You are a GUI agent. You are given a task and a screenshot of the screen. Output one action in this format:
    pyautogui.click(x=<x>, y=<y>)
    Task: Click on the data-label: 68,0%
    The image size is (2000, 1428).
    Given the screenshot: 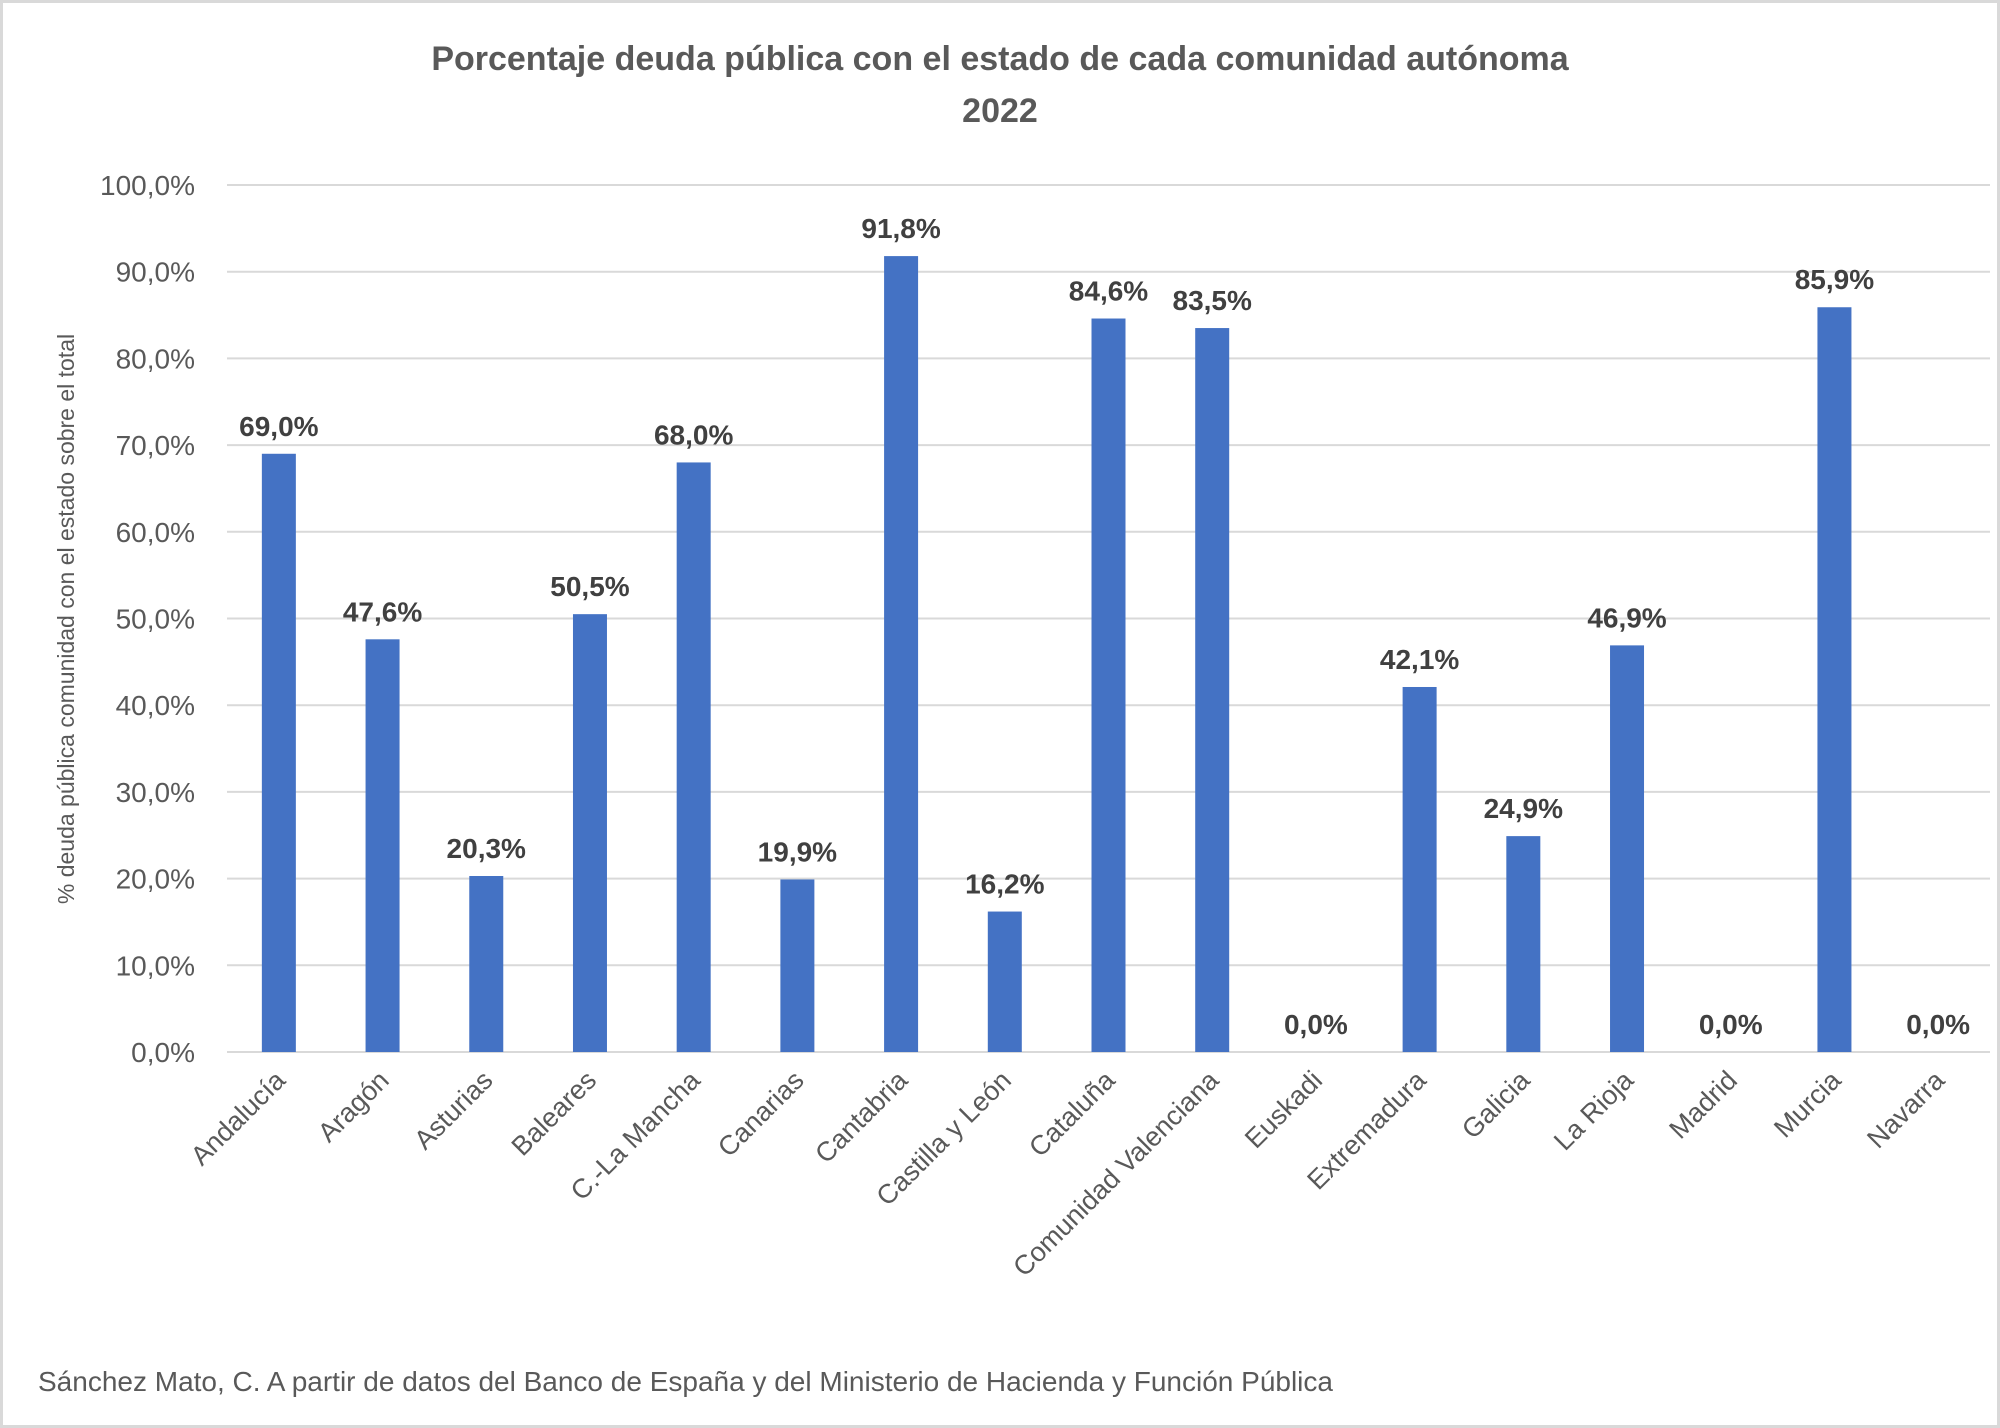 What is the action you would take?
    pyautogui.click(x=693, y=434)
    